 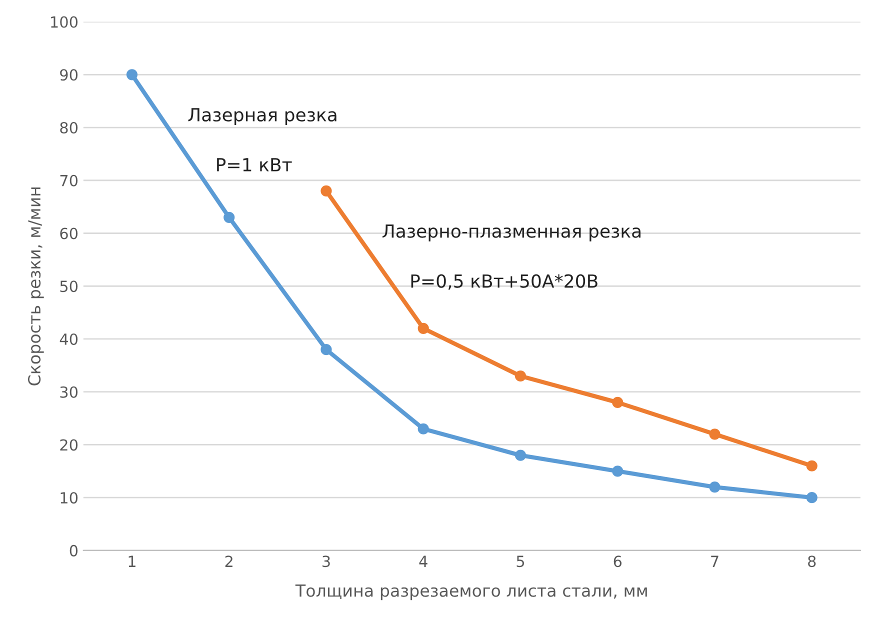 I want to click on x-tick-label: 7, so click(x=714, y=561).